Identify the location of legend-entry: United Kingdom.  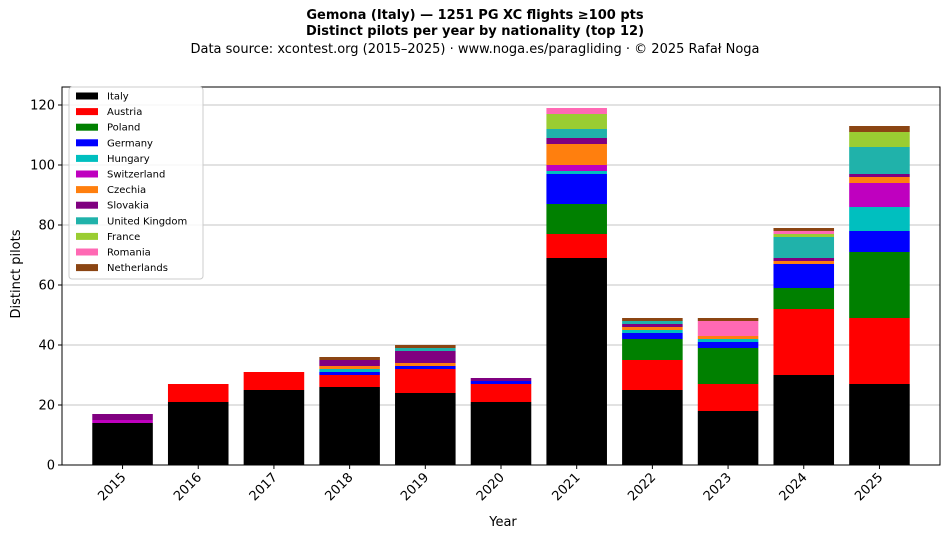
(147, 221).